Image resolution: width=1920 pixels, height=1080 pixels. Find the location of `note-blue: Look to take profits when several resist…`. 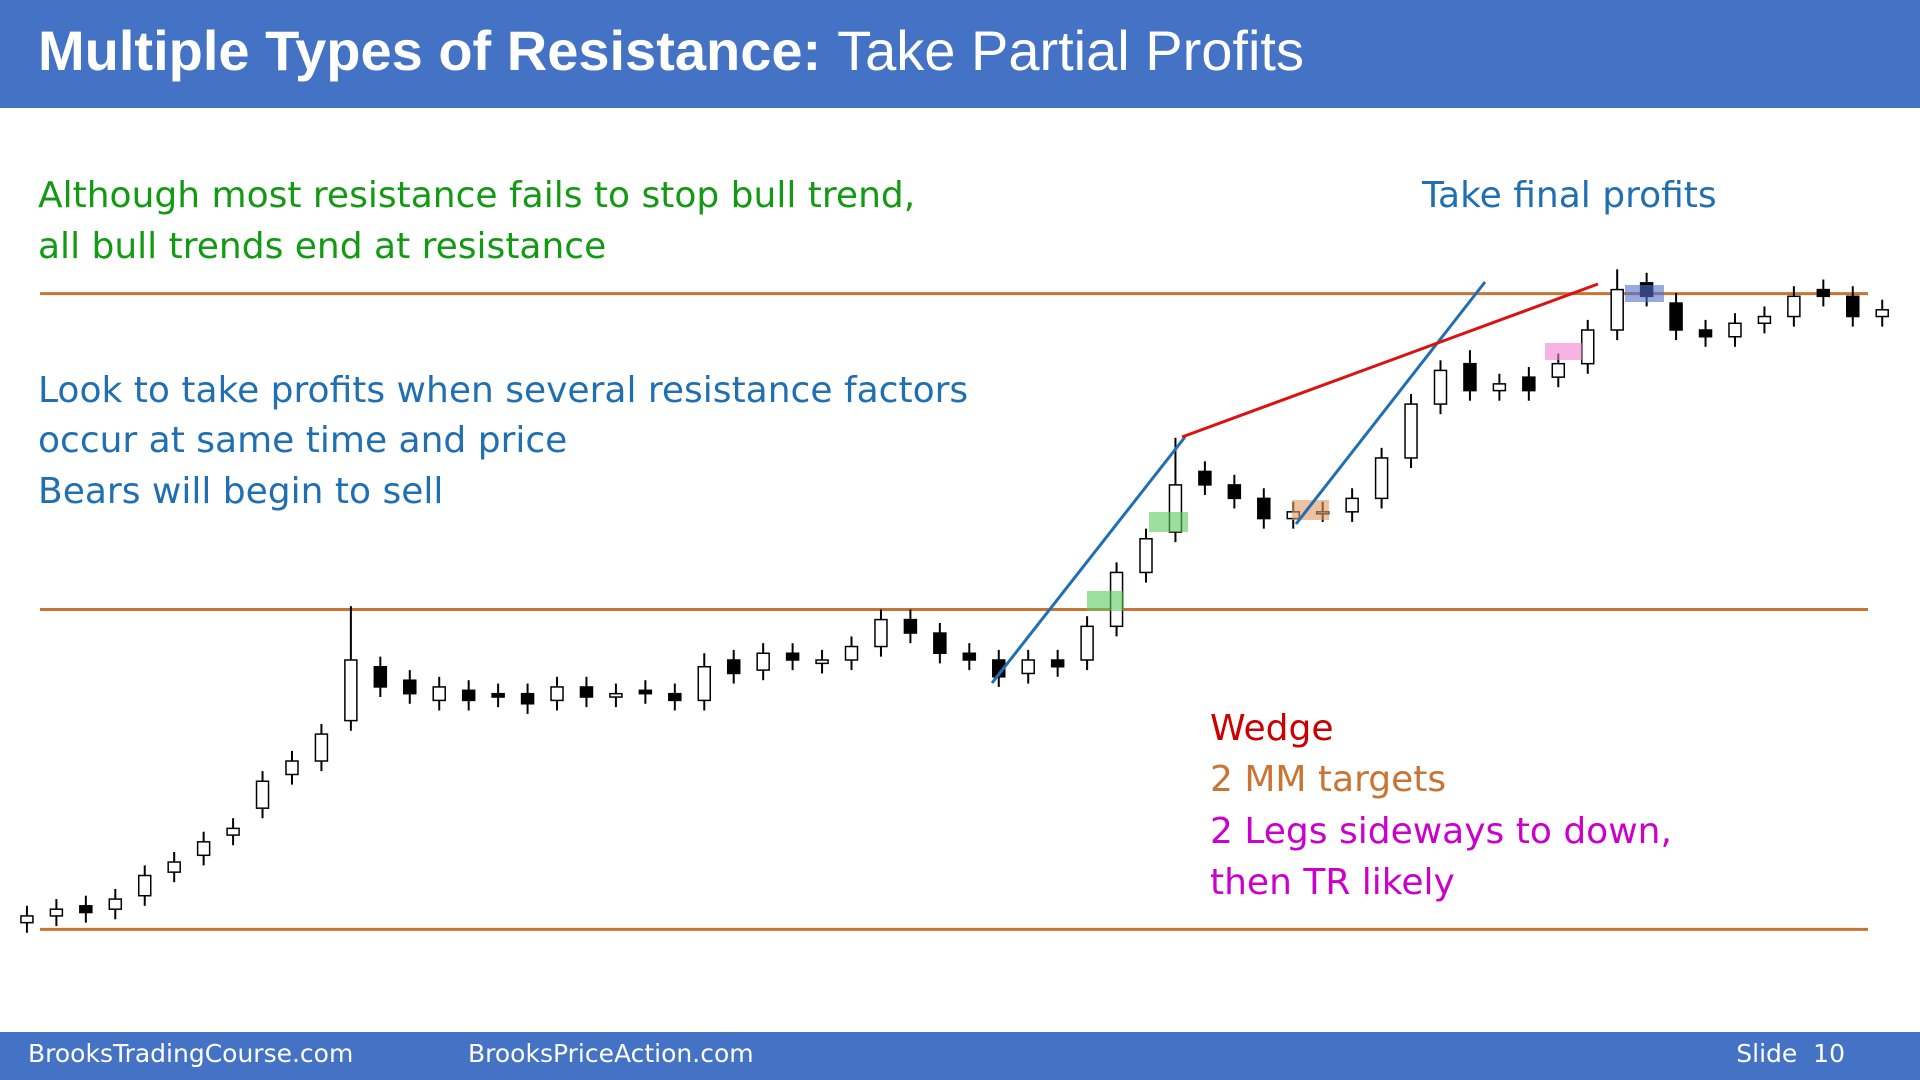

note-blue: Look to take profits when several resist… is located at coordinates (503, 390).